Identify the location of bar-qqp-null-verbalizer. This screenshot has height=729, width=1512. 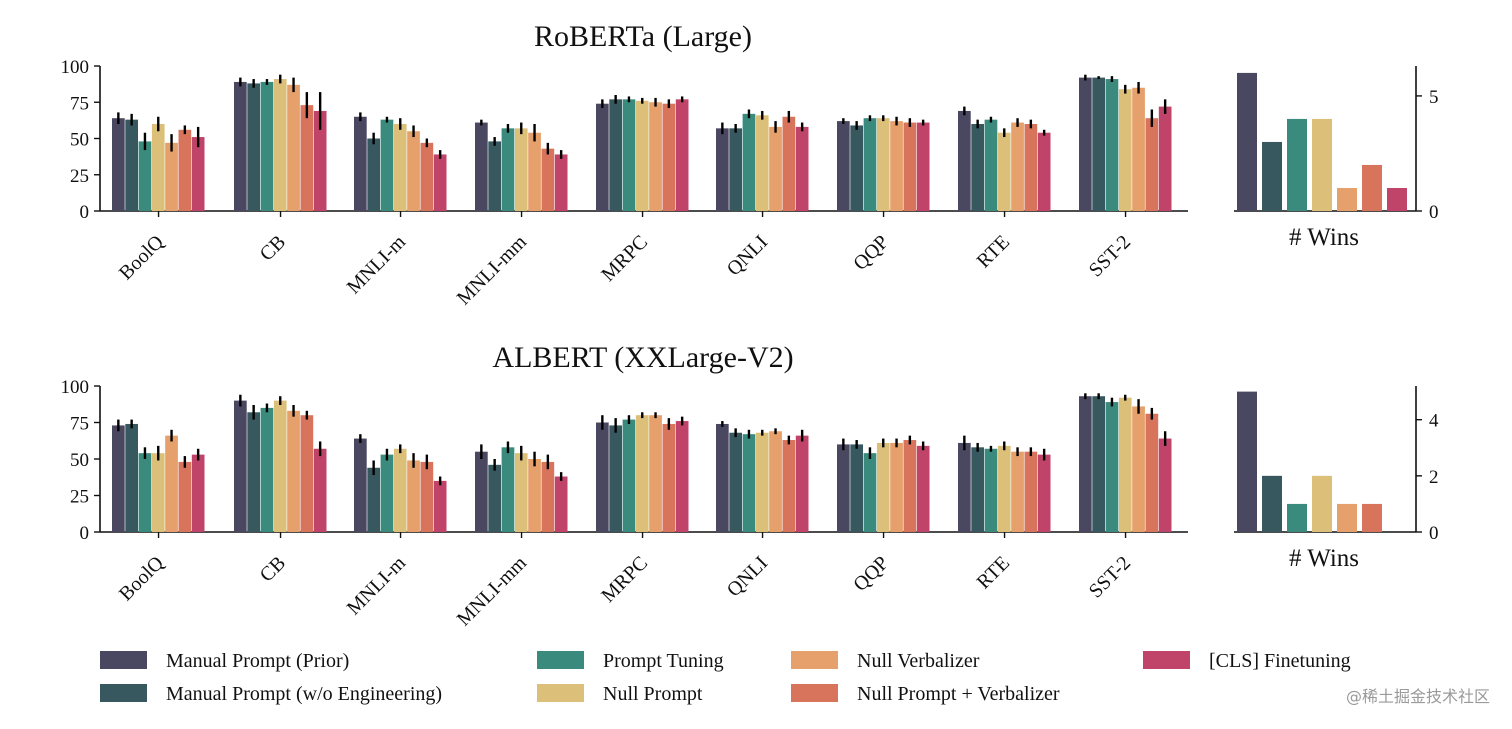
(896, 166).